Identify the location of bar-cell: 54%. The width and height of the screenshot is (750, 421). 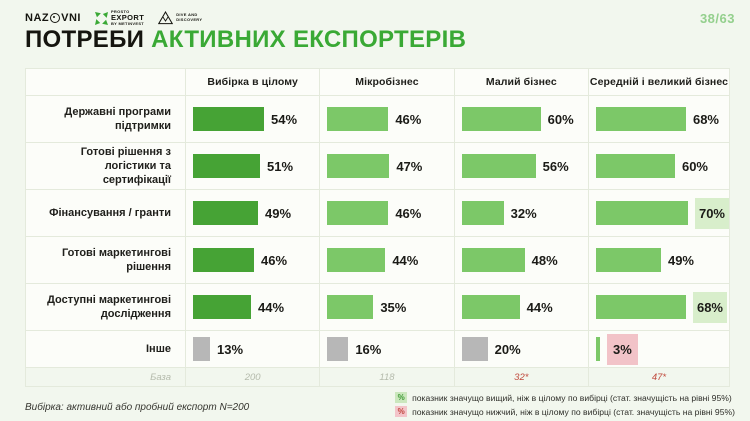
(253, 119).